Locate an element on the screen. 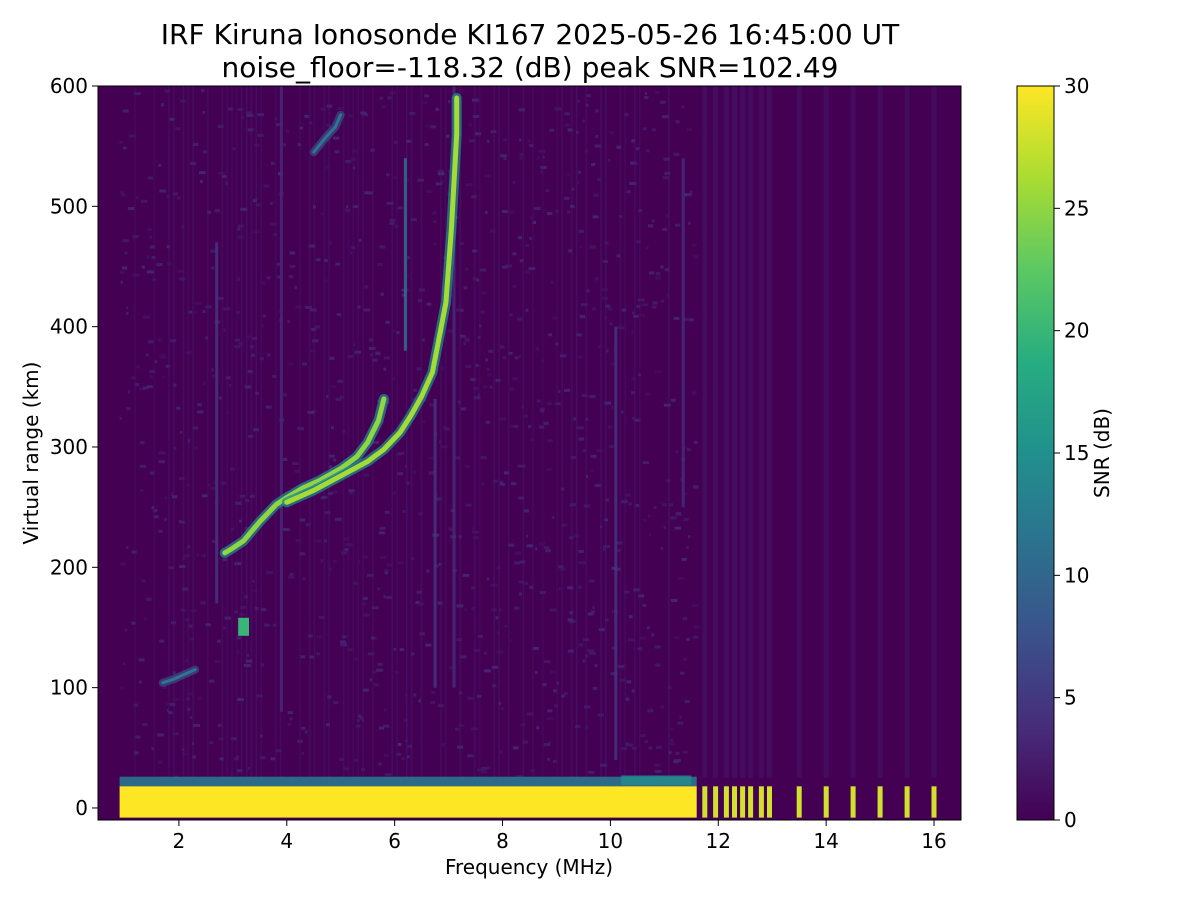 The height and width of the screenshot is (900, 1200). upper-band-echo is located at coordinates (656, 780).